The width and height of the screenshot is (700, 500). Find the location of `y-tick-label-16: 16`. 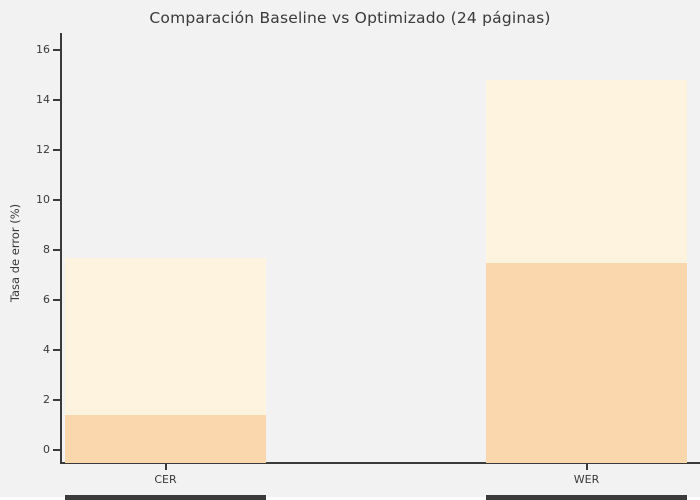

y-tick-label-16: 16 is located at coordinates (43, 49).